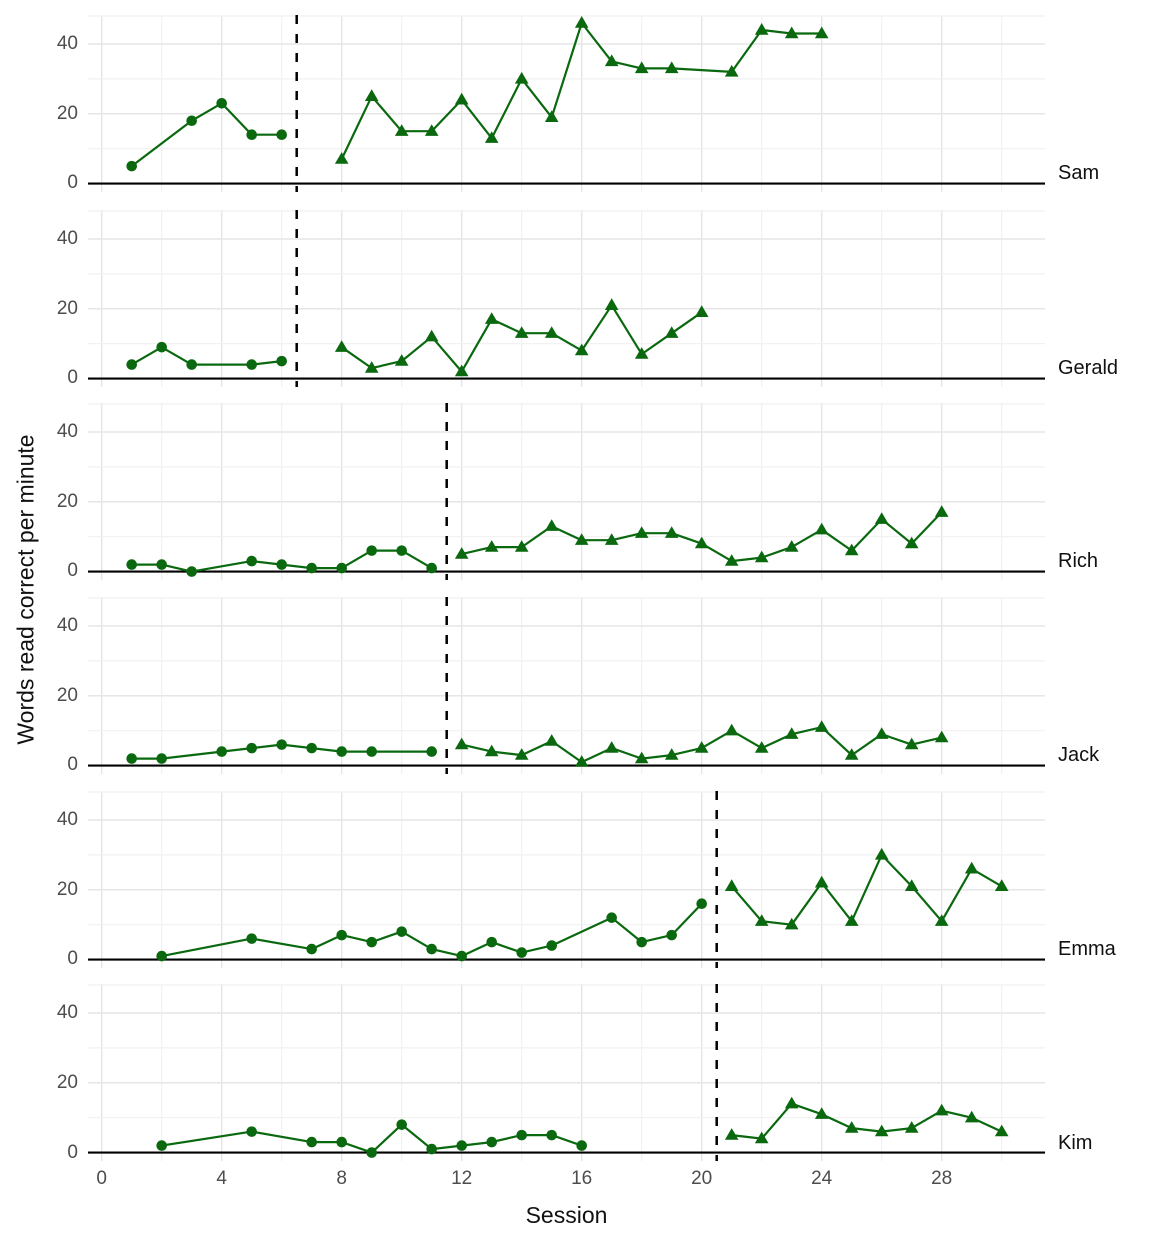  What do you see at coordinates (462, 1178) in the screenshot?
I see `x-tick-label: 12` at bounding box center [462, 1178].